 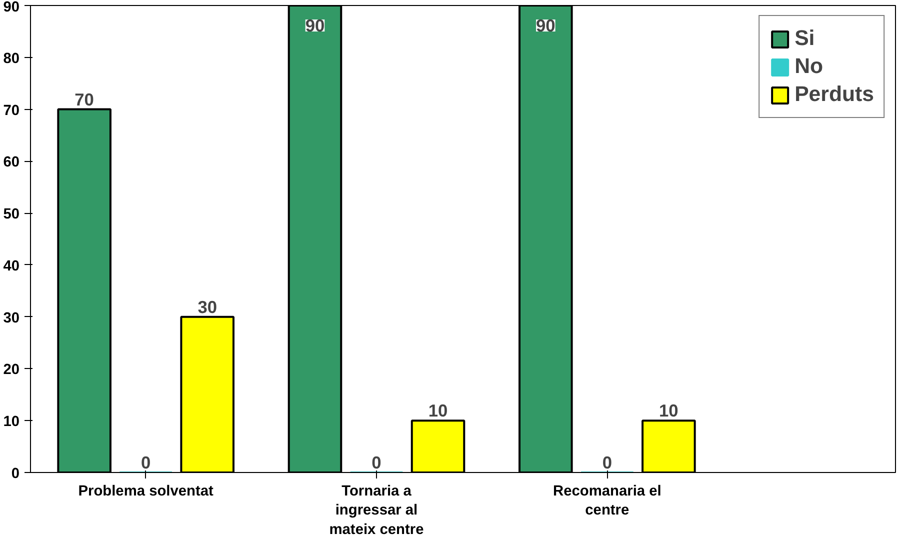 What do you see at coordinates (376, 511) in the screenshot?
I see `x-tick-label: Tornaria a ingressar al mateix centre` at bounding box center [376, 511].